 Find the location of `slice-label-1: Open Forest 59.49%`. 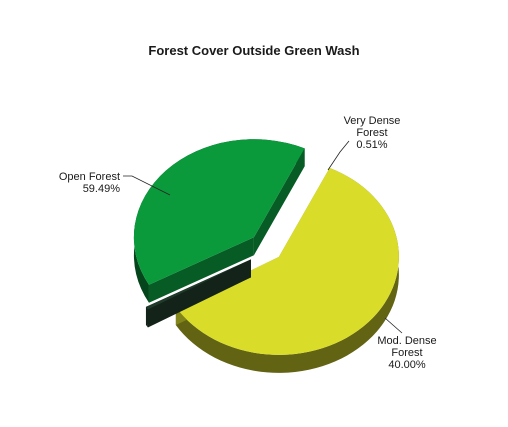

slice-label-1: Open Forest 59.49% is located at coordinates (89, 183).